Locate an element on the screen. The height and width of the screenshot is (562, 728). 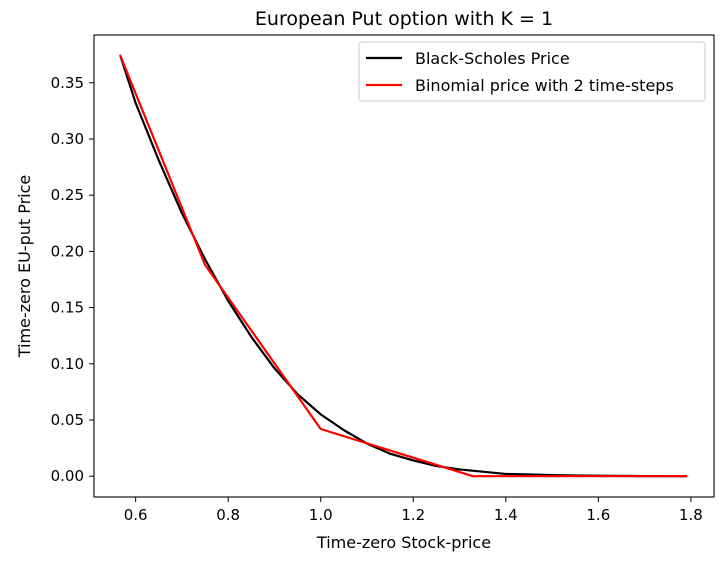
y-tick-label: 0.25 is located at coordinates (67, 195).